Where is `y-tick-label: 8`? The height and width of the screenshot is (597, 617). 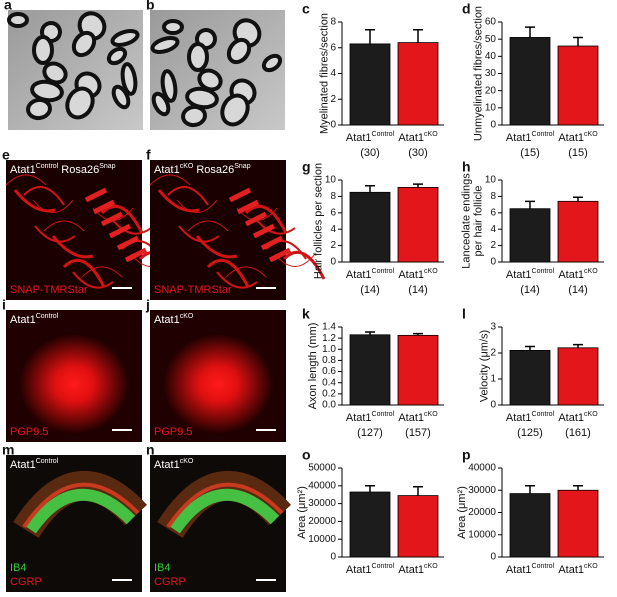
y-tick-label: 8 is located at coordinates (333, 22).